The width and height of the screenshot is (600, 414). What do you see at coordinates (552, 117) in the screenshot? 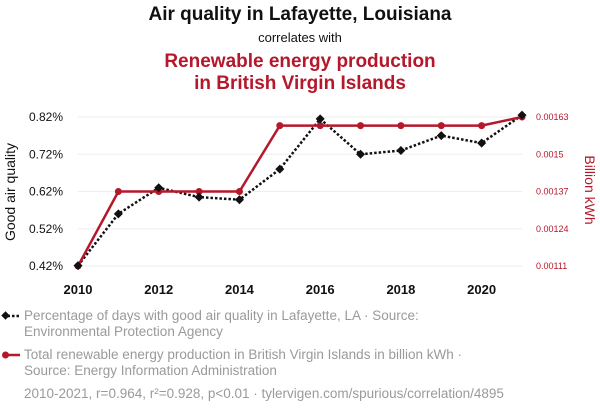
I see `y-tick-right: 0.00163` at bounding box center [552, 117].